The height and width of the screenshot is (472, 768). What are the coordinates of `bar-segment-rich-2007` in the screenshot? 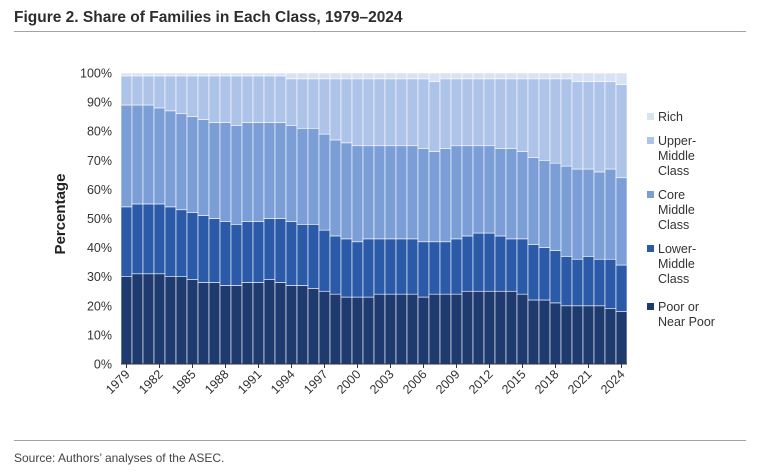 It's located at (434, 77).